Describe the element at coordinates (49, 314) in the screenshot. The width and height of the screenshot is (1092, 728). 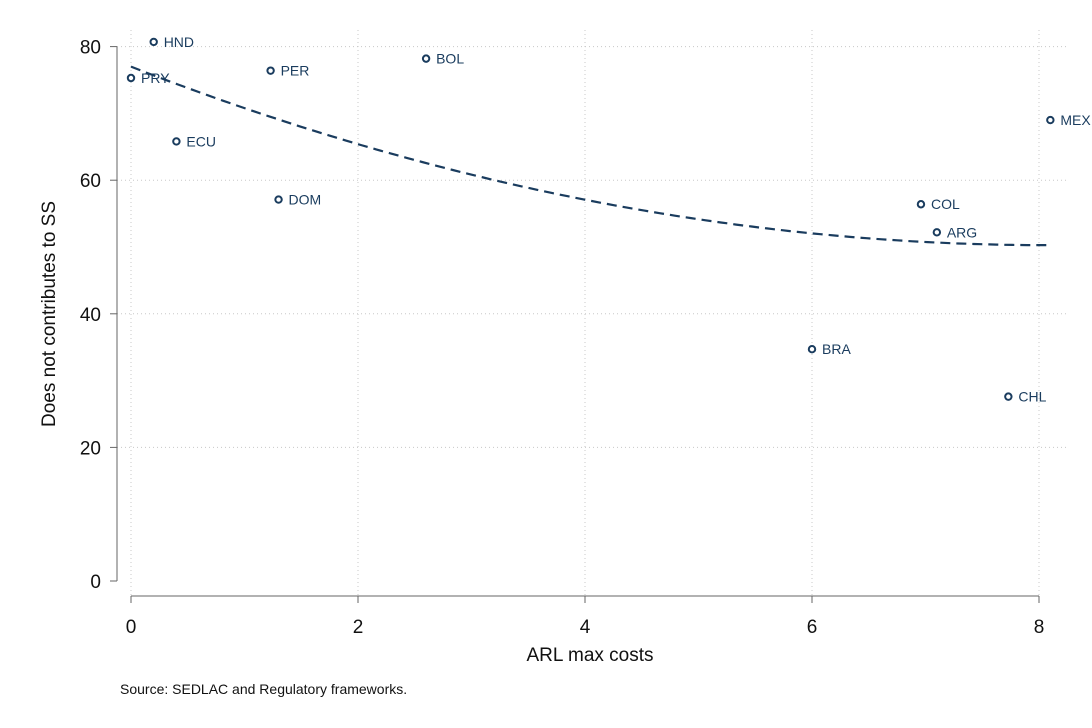
I see `y-axis-title: Does not contributes to SS` at that location.